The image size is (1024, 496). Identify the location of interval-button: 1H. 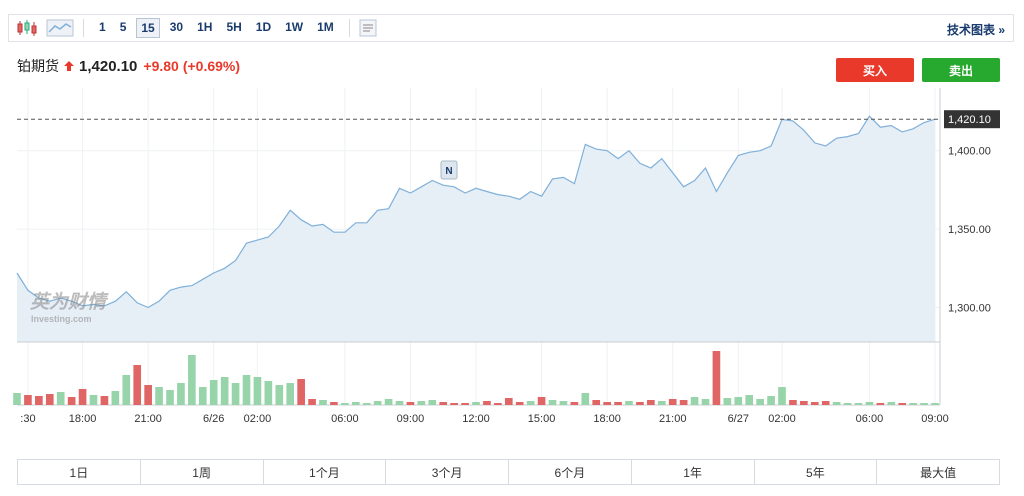
(205, 27).